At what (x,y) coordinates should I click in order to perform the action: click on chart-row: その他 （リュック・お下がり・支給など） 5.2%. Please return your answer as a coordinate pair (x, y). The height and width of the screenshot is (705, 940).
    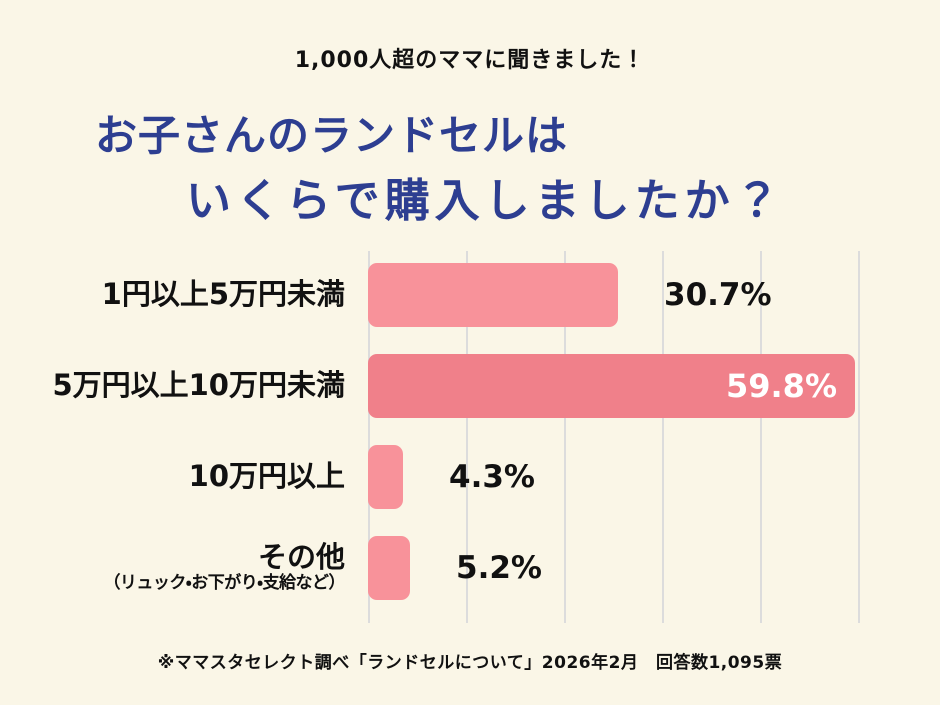
    Looking at the image, I should click on (470, 567).